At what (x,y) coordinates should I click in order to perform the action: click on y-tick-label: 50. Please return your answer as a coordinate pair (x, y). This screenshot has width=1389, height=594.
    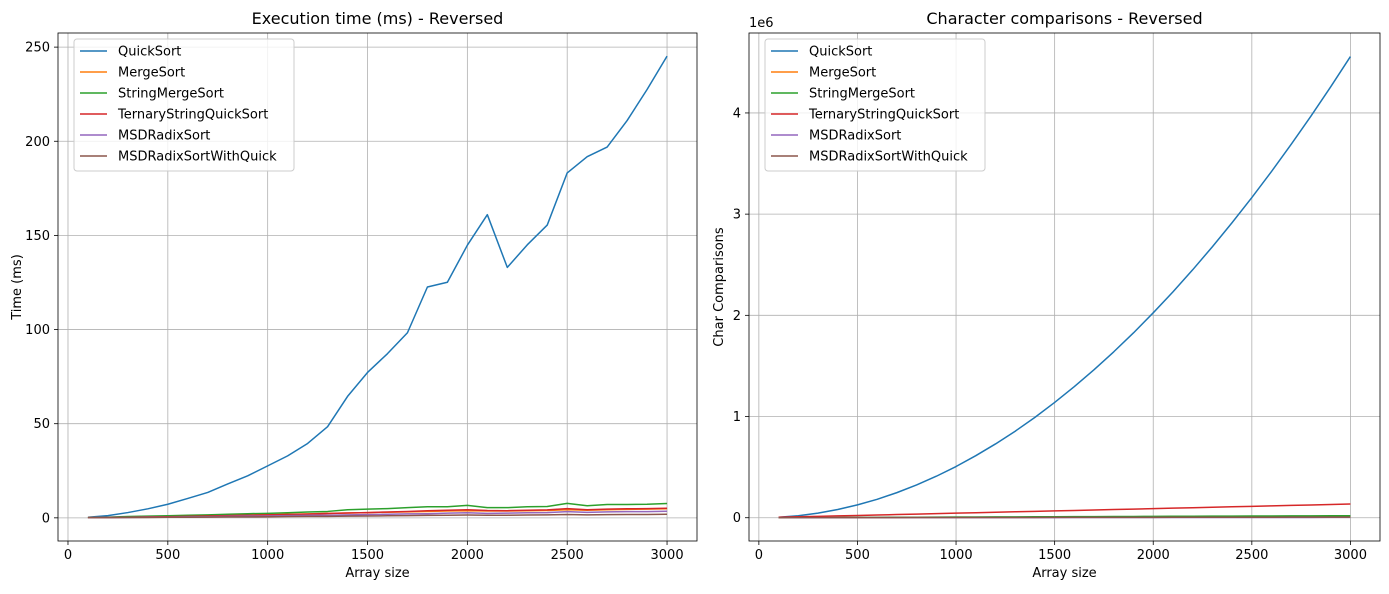
    Looking at the image, I should click on (41, 424).